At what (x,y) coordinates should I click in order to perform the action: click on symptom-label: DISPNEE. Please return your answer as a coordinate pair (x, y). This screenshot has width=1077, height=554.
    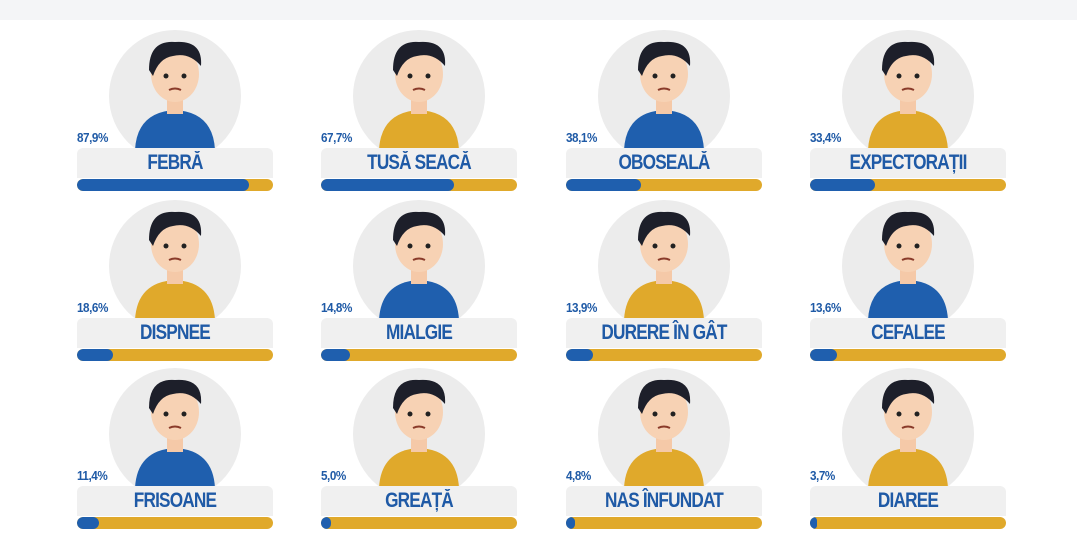
    Looking at the image, I should click on (175, 332).